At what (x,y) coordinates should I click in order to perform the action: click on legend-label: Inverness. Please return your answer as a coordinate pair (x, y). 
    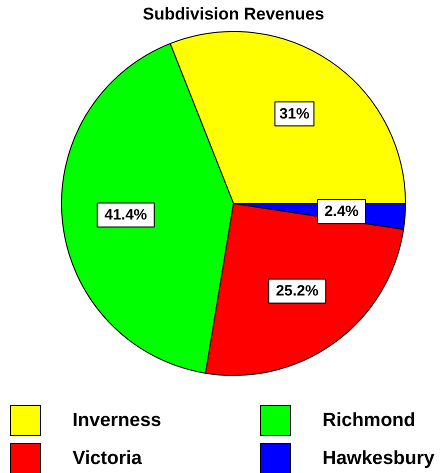
    Looking at the image, I should click on (117, 420).